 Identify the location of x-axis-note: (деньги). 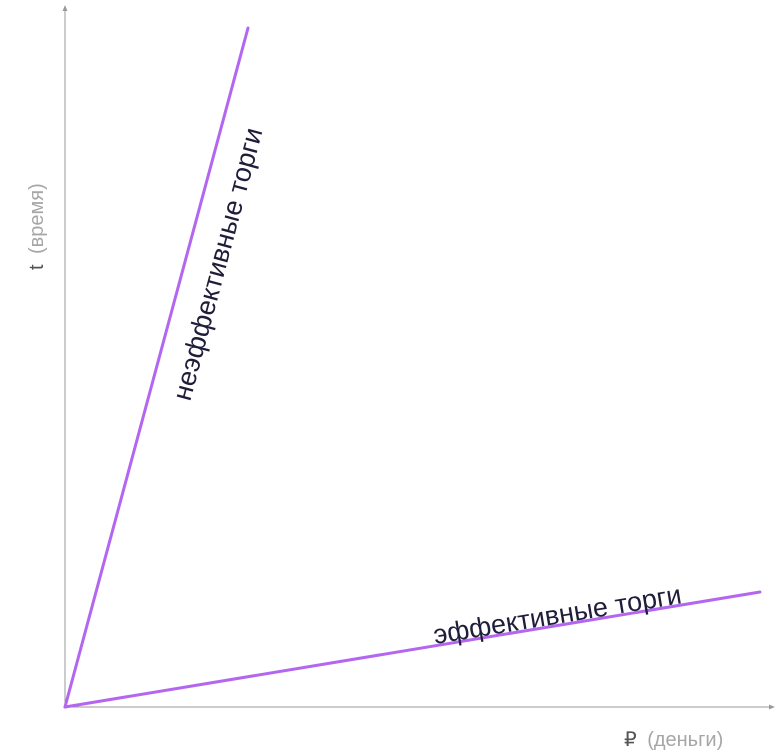
(685, 740).